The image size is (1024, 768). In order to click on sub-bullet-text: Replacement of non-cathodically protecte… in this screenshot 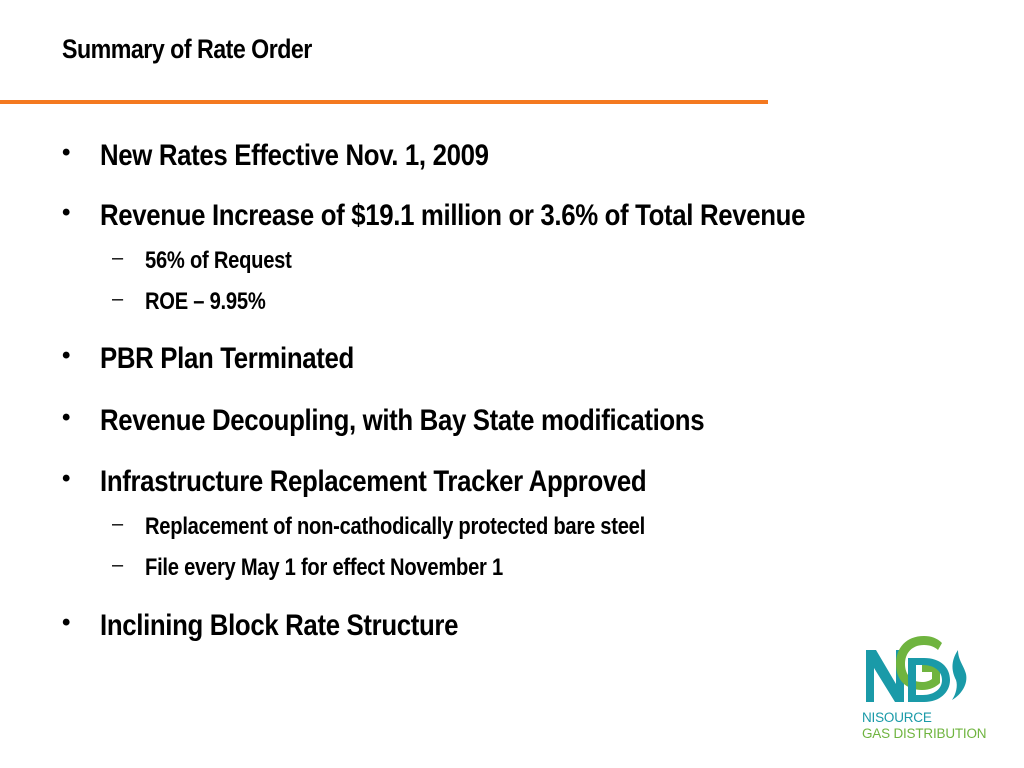, I will do `click(395, 526)`.